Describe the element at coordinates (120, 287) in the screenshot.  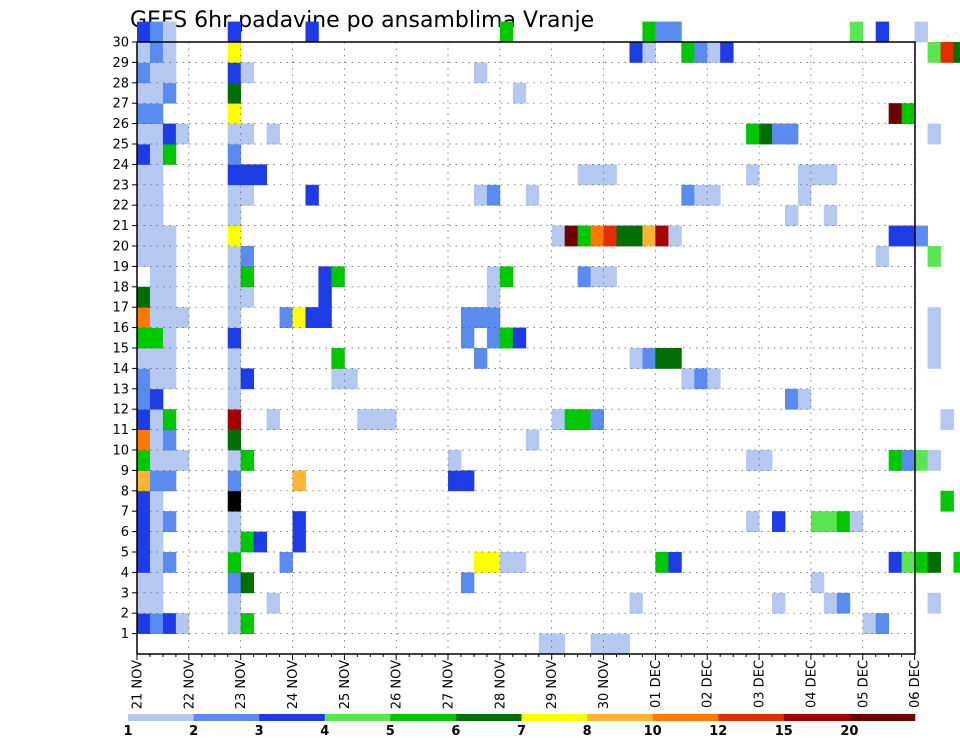
I see `y-tick-label: 18` at that location.